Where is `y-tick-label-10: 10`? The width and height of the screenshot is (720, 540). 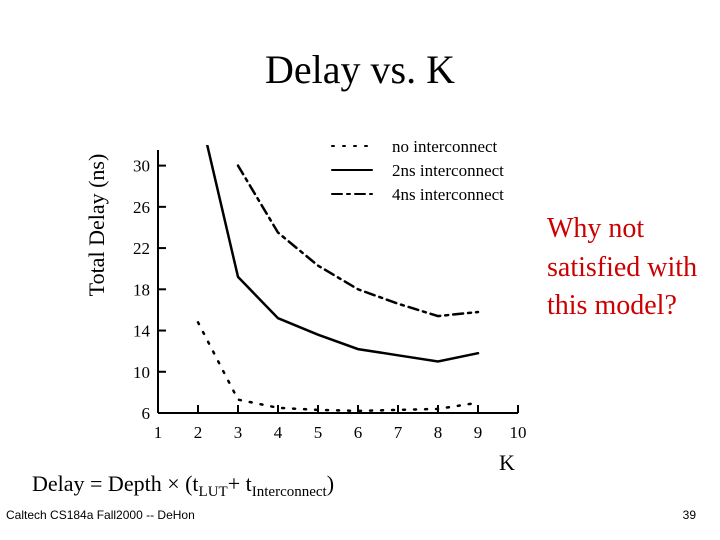
y-tick-label-10: 10 is located at coordinates (141, 372).